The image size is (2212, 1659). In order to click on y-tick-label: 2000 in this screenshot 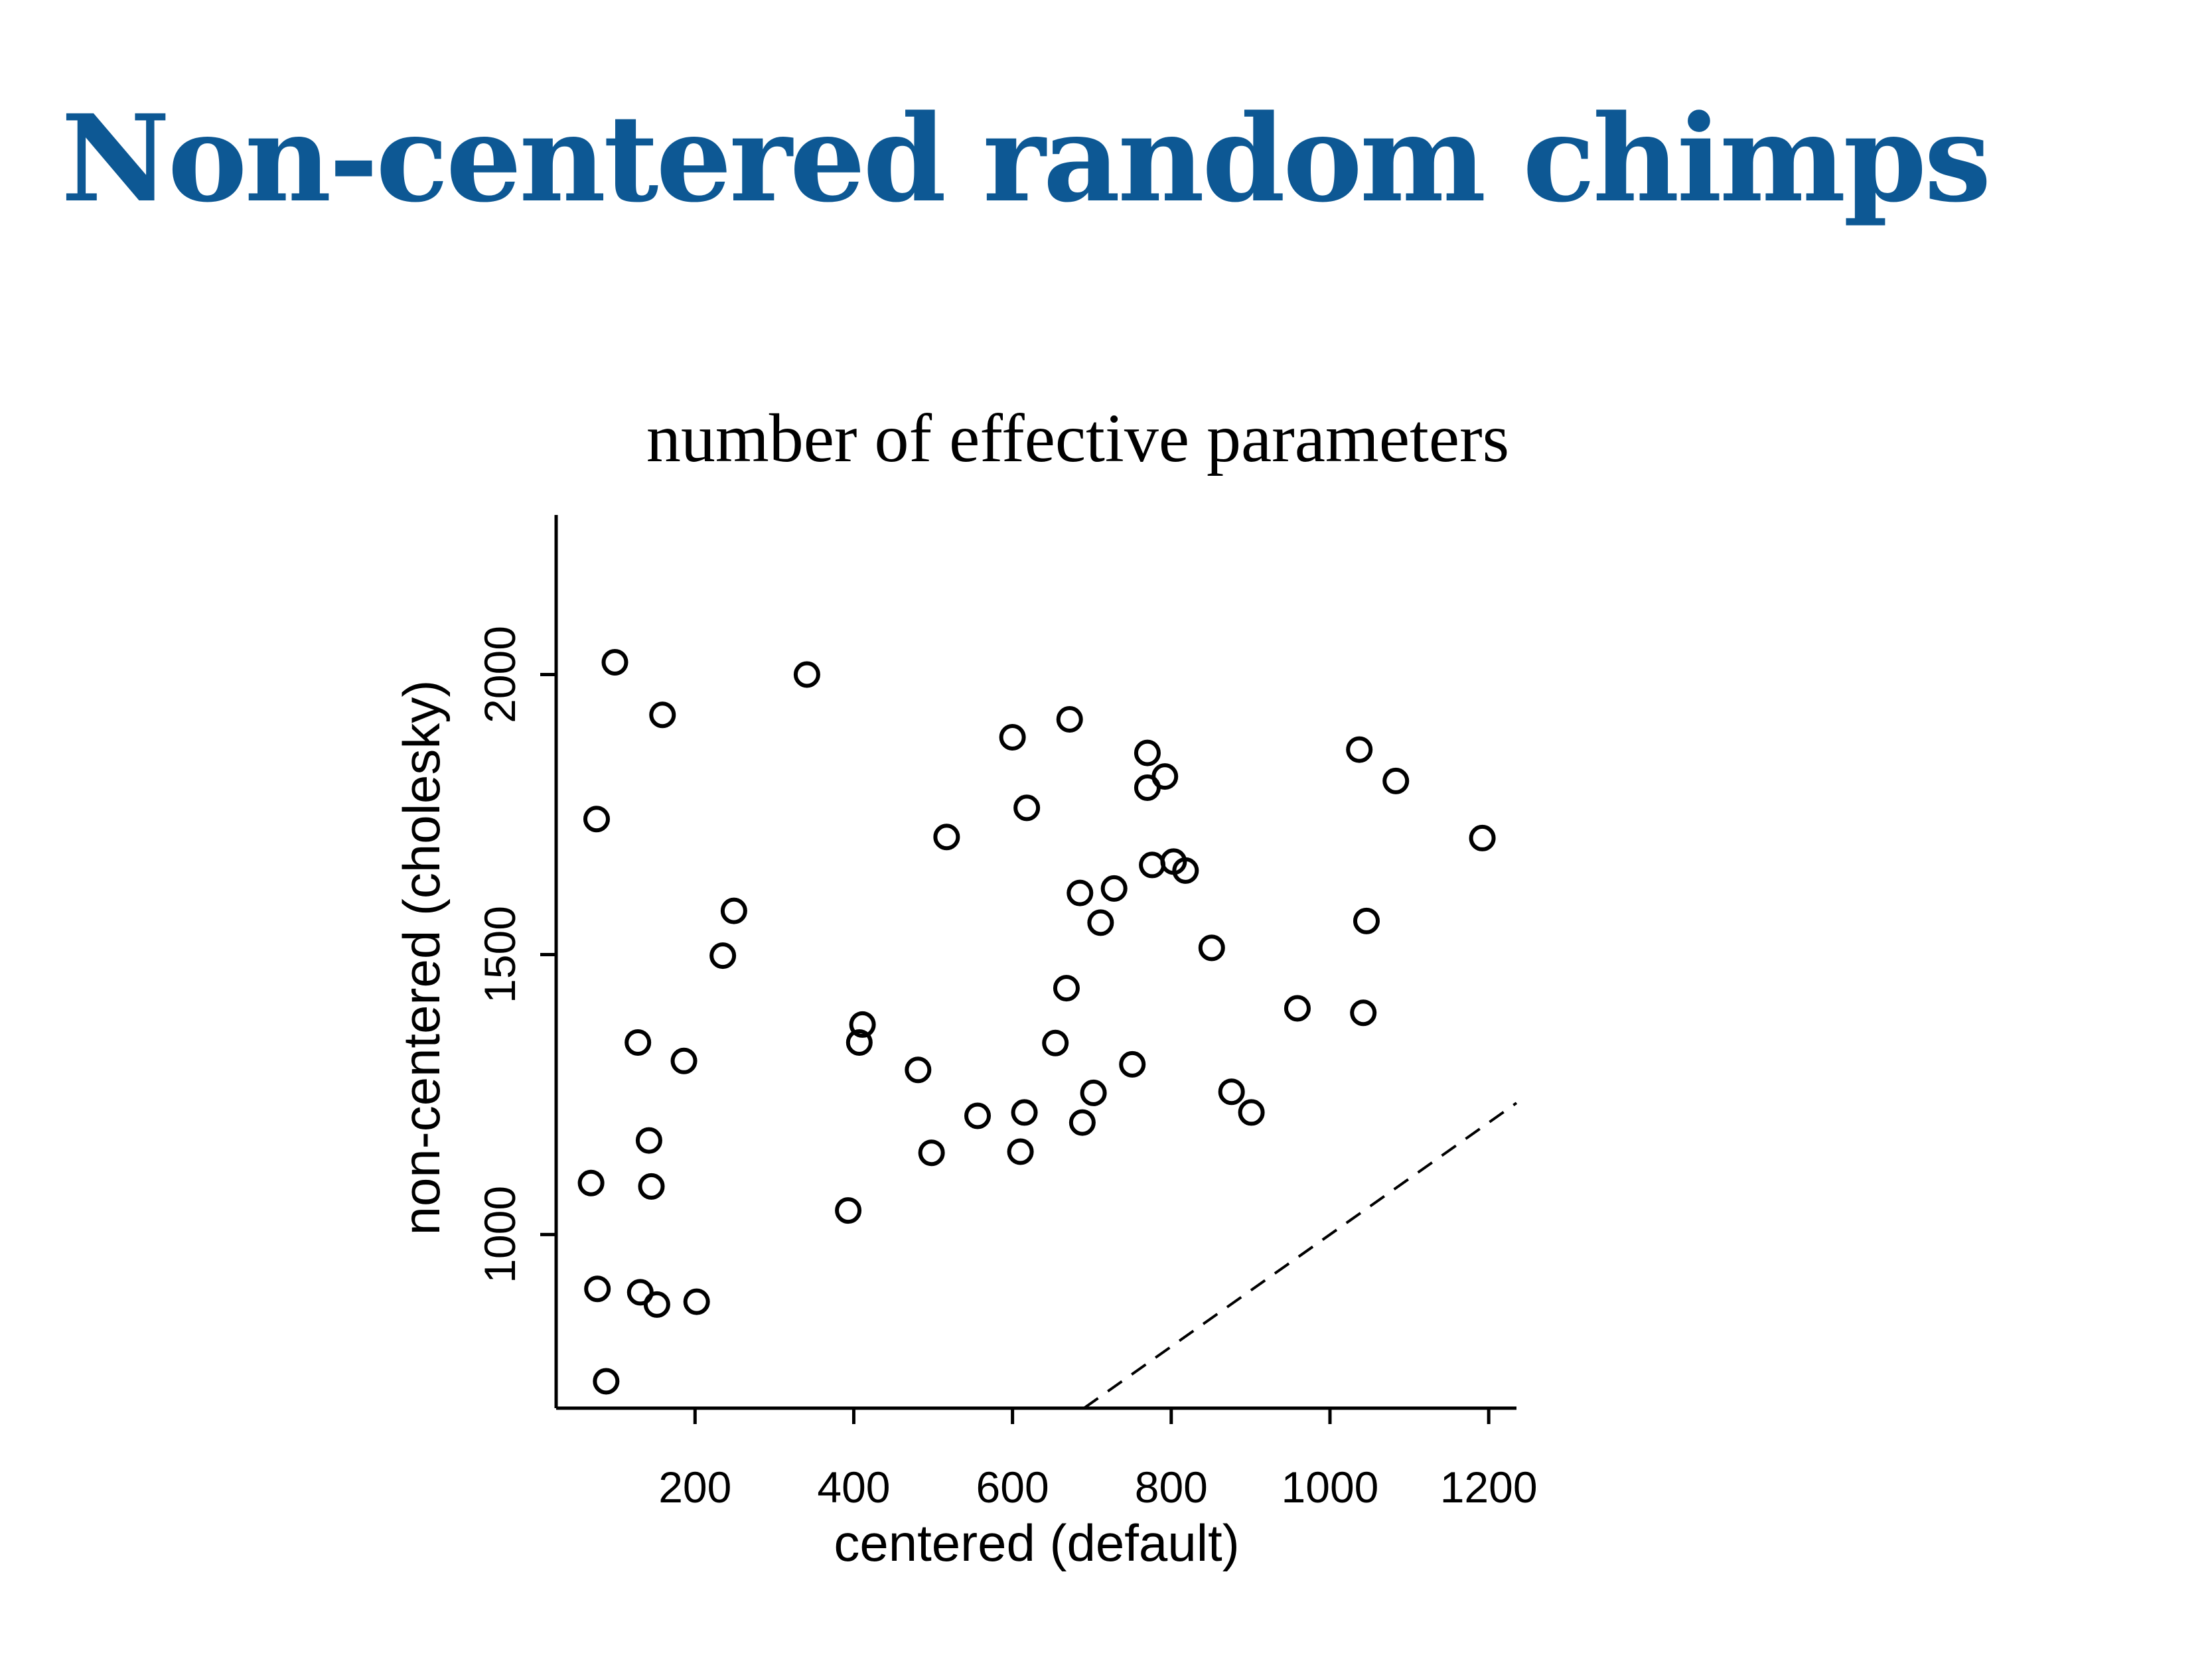, I will do `click(500, 674)`.